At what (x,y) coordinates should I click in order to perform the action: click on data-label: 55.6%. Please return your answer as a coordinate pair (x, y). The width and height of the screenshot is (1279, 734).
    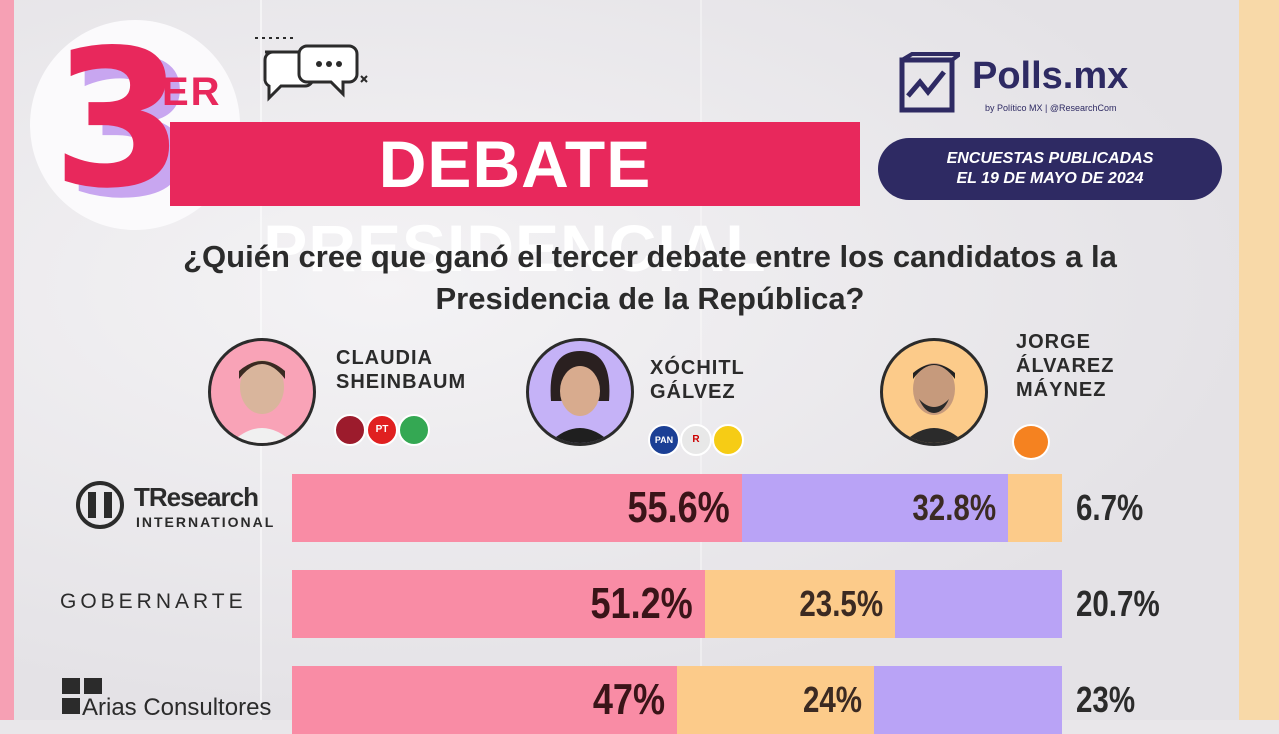
    Looking at the image, I should click on (678, 507).